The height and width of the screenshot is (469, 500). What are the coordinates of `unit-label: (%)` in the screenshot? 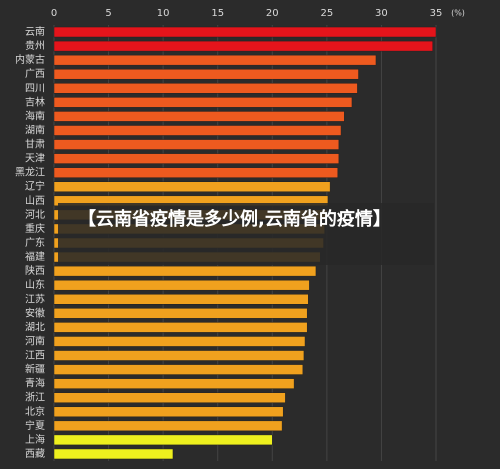 It's located at (458, 13).